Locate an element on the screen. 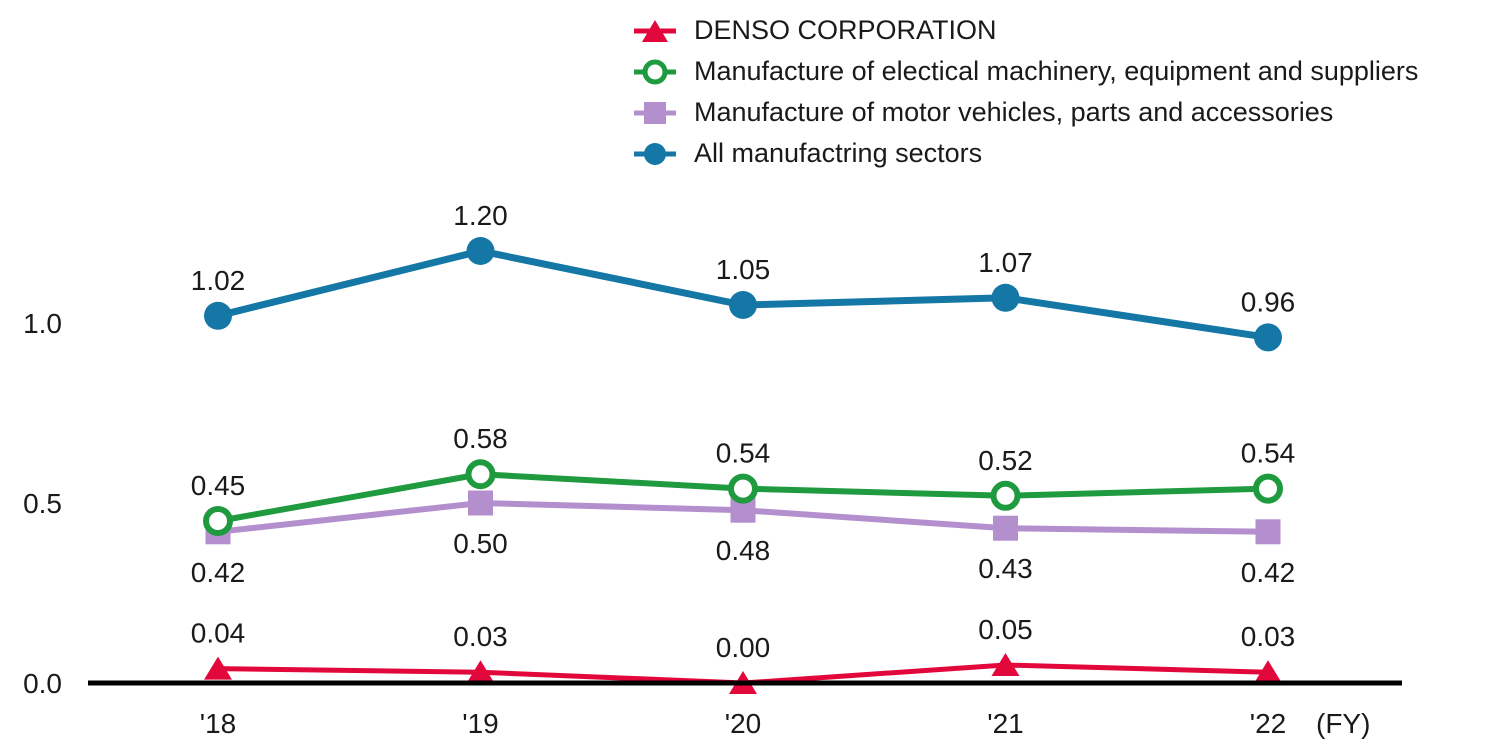 This screenshot has width=1500, height=750. square-legend-icon is located at coordinates (655, 112).